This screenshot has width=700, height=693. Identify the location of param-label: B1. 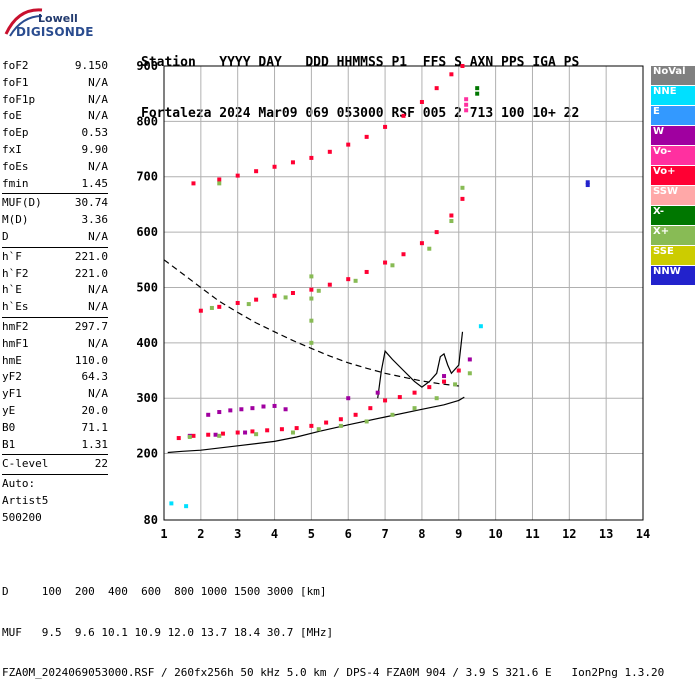
(9, 444).